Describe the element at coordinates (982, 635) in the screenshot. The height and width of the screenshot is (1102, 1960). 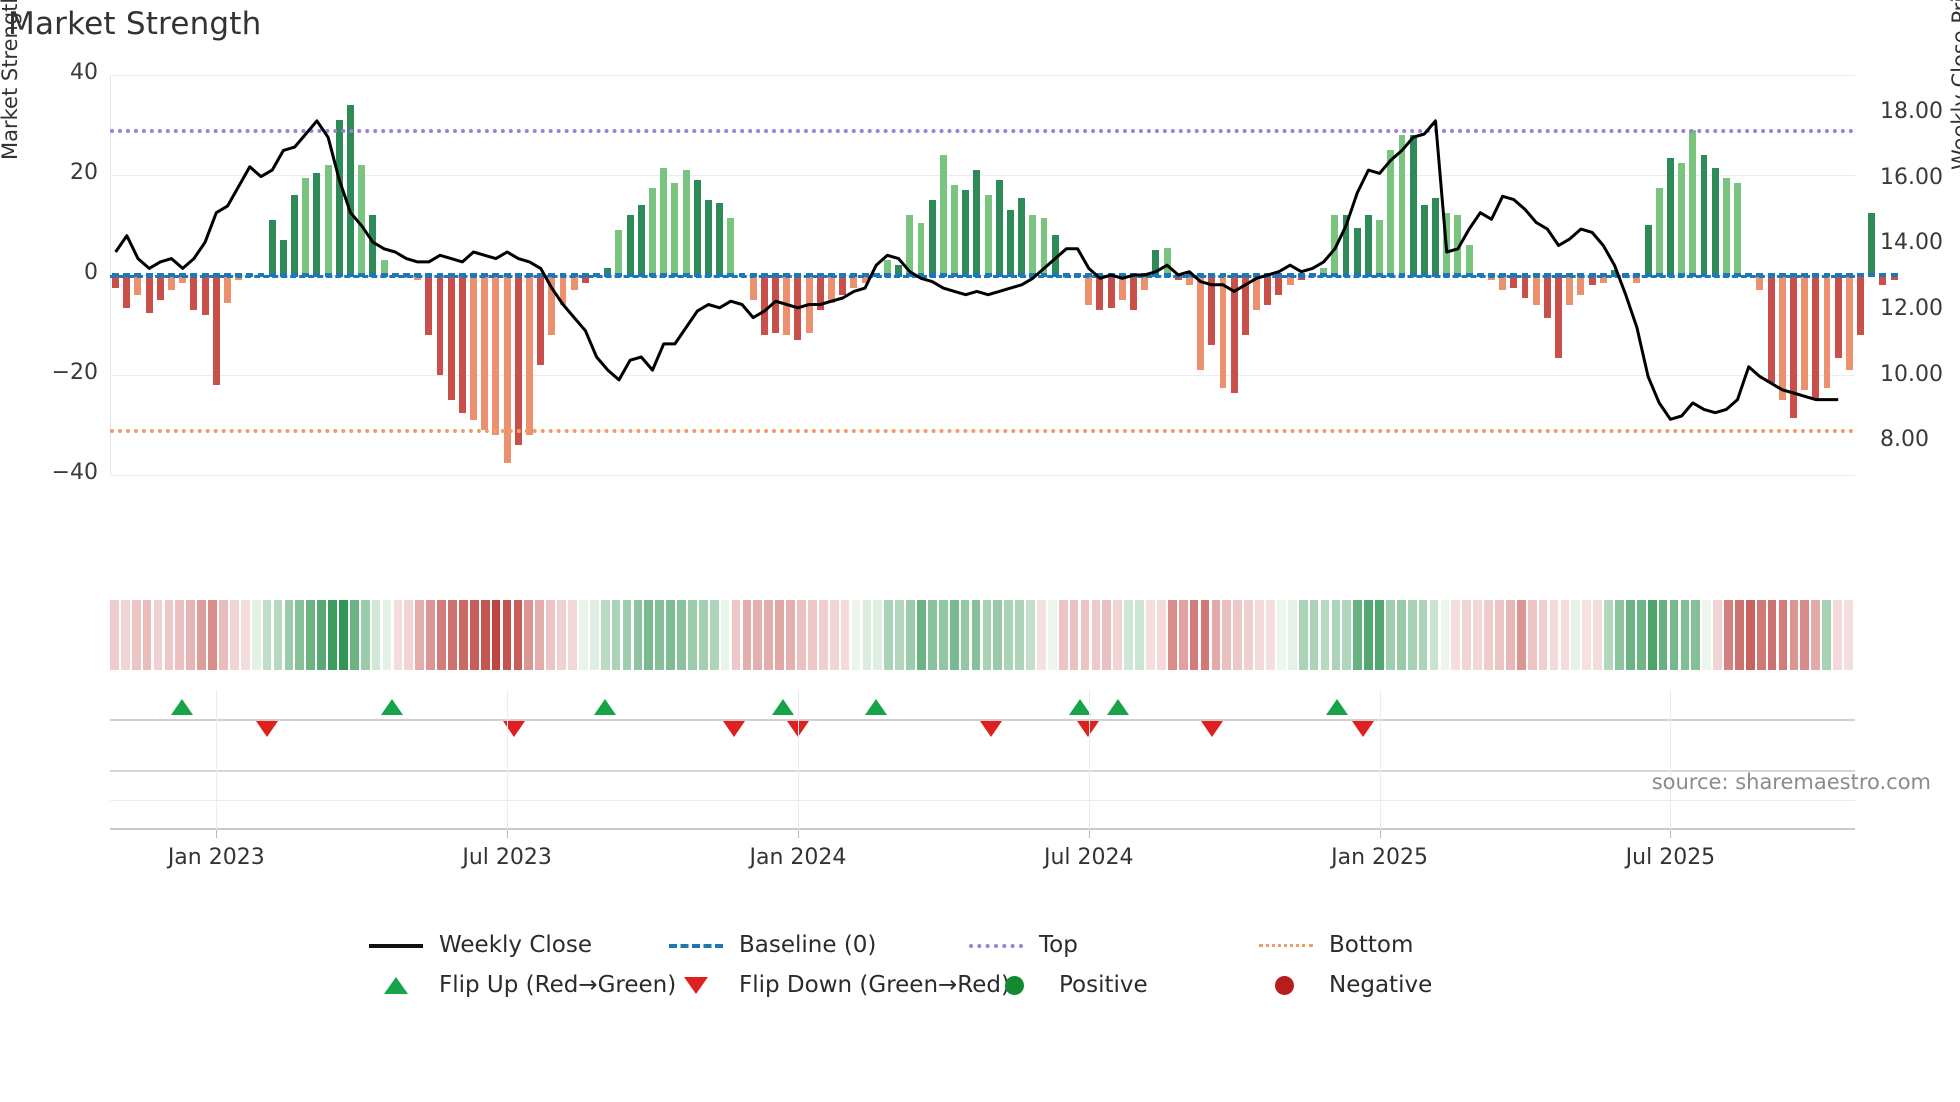
I see `strength-heatmap-strip` at that location.